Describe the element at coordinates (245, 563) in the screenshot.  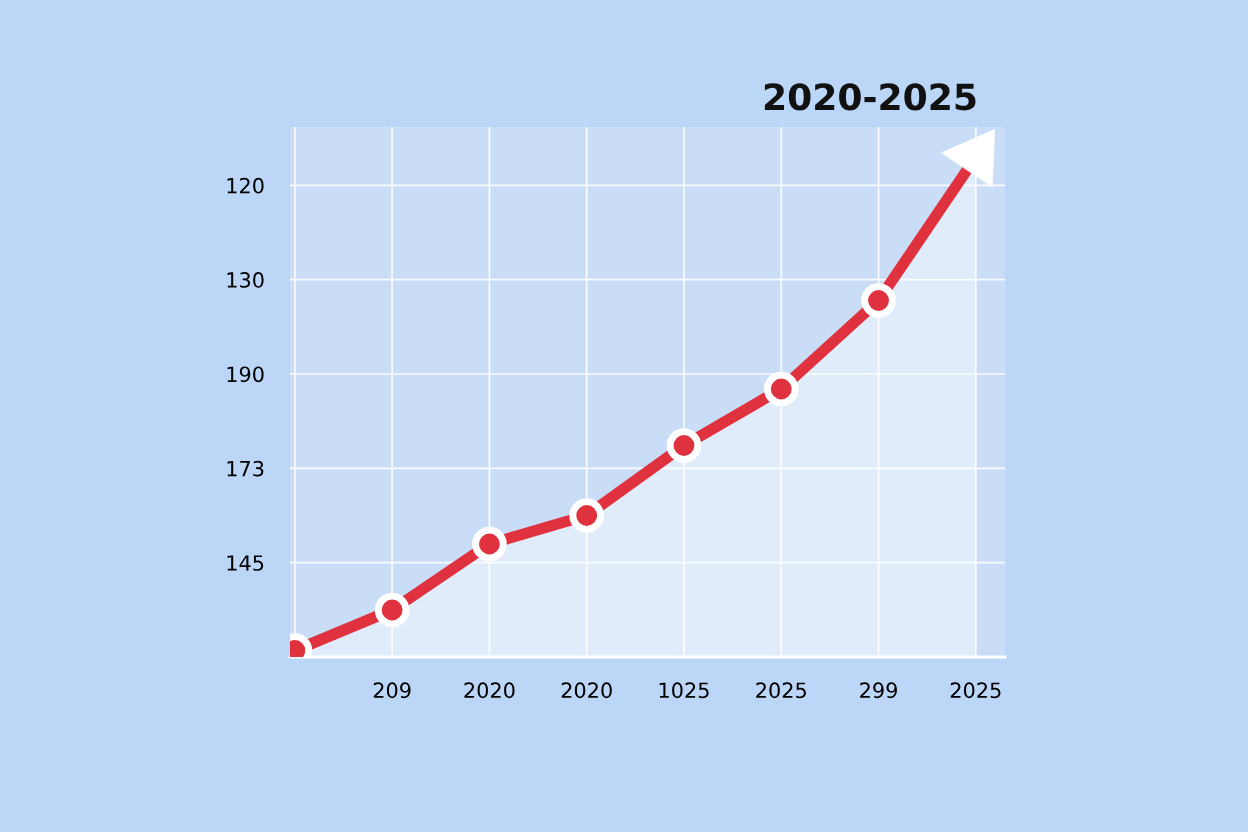
I see `text: 145` at that location.